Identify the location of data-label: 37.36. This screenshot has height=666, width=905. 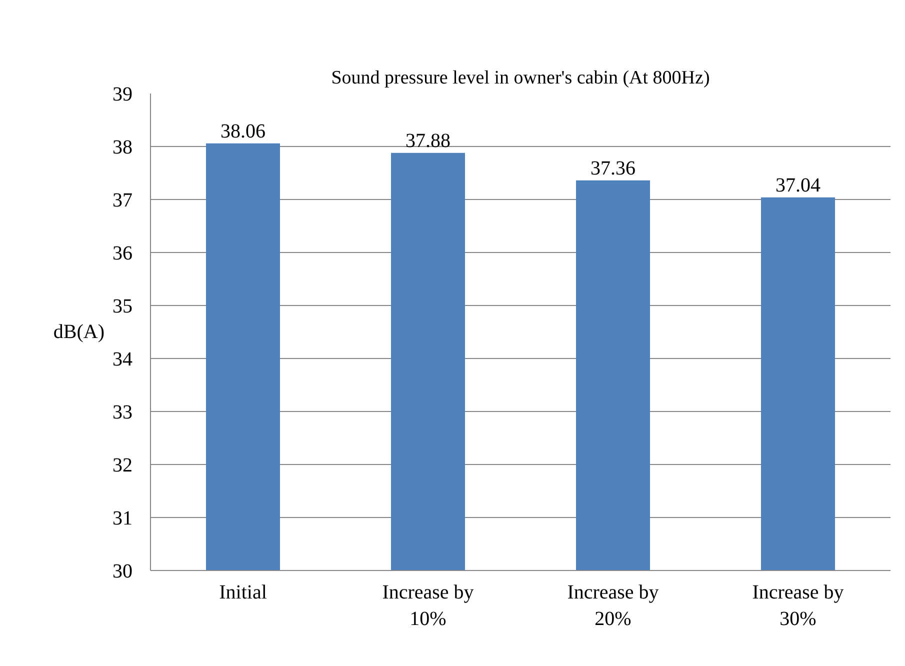
(613, 168).